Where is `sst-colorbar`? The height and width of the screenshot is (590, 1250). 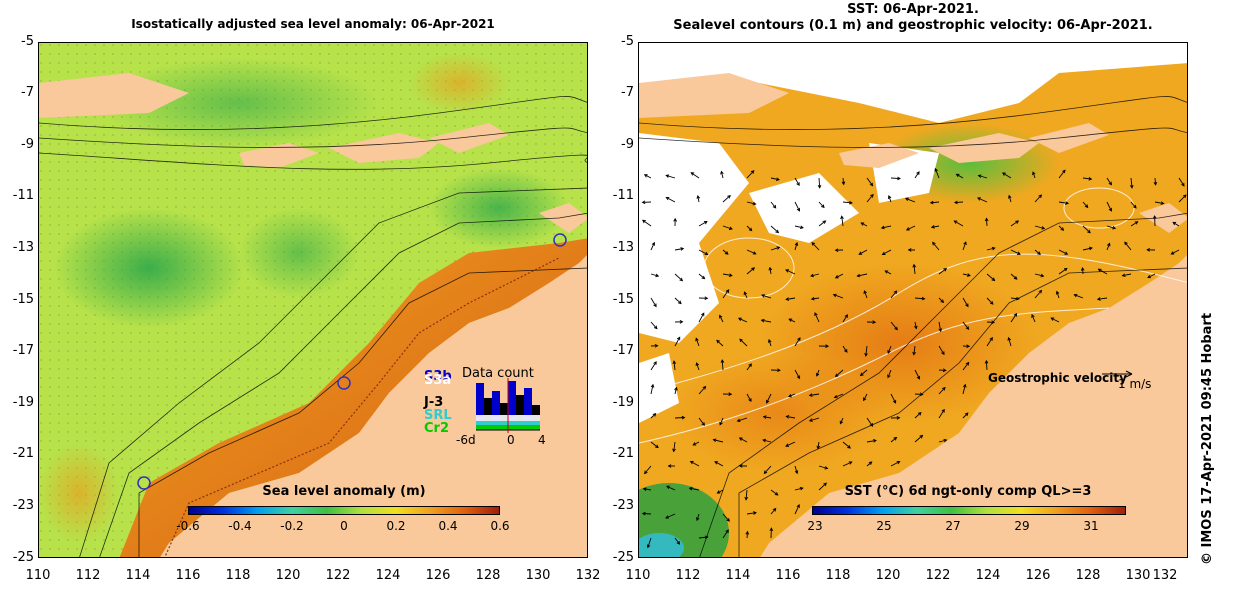 sst-colorbar is located at coordinates (969, 510).